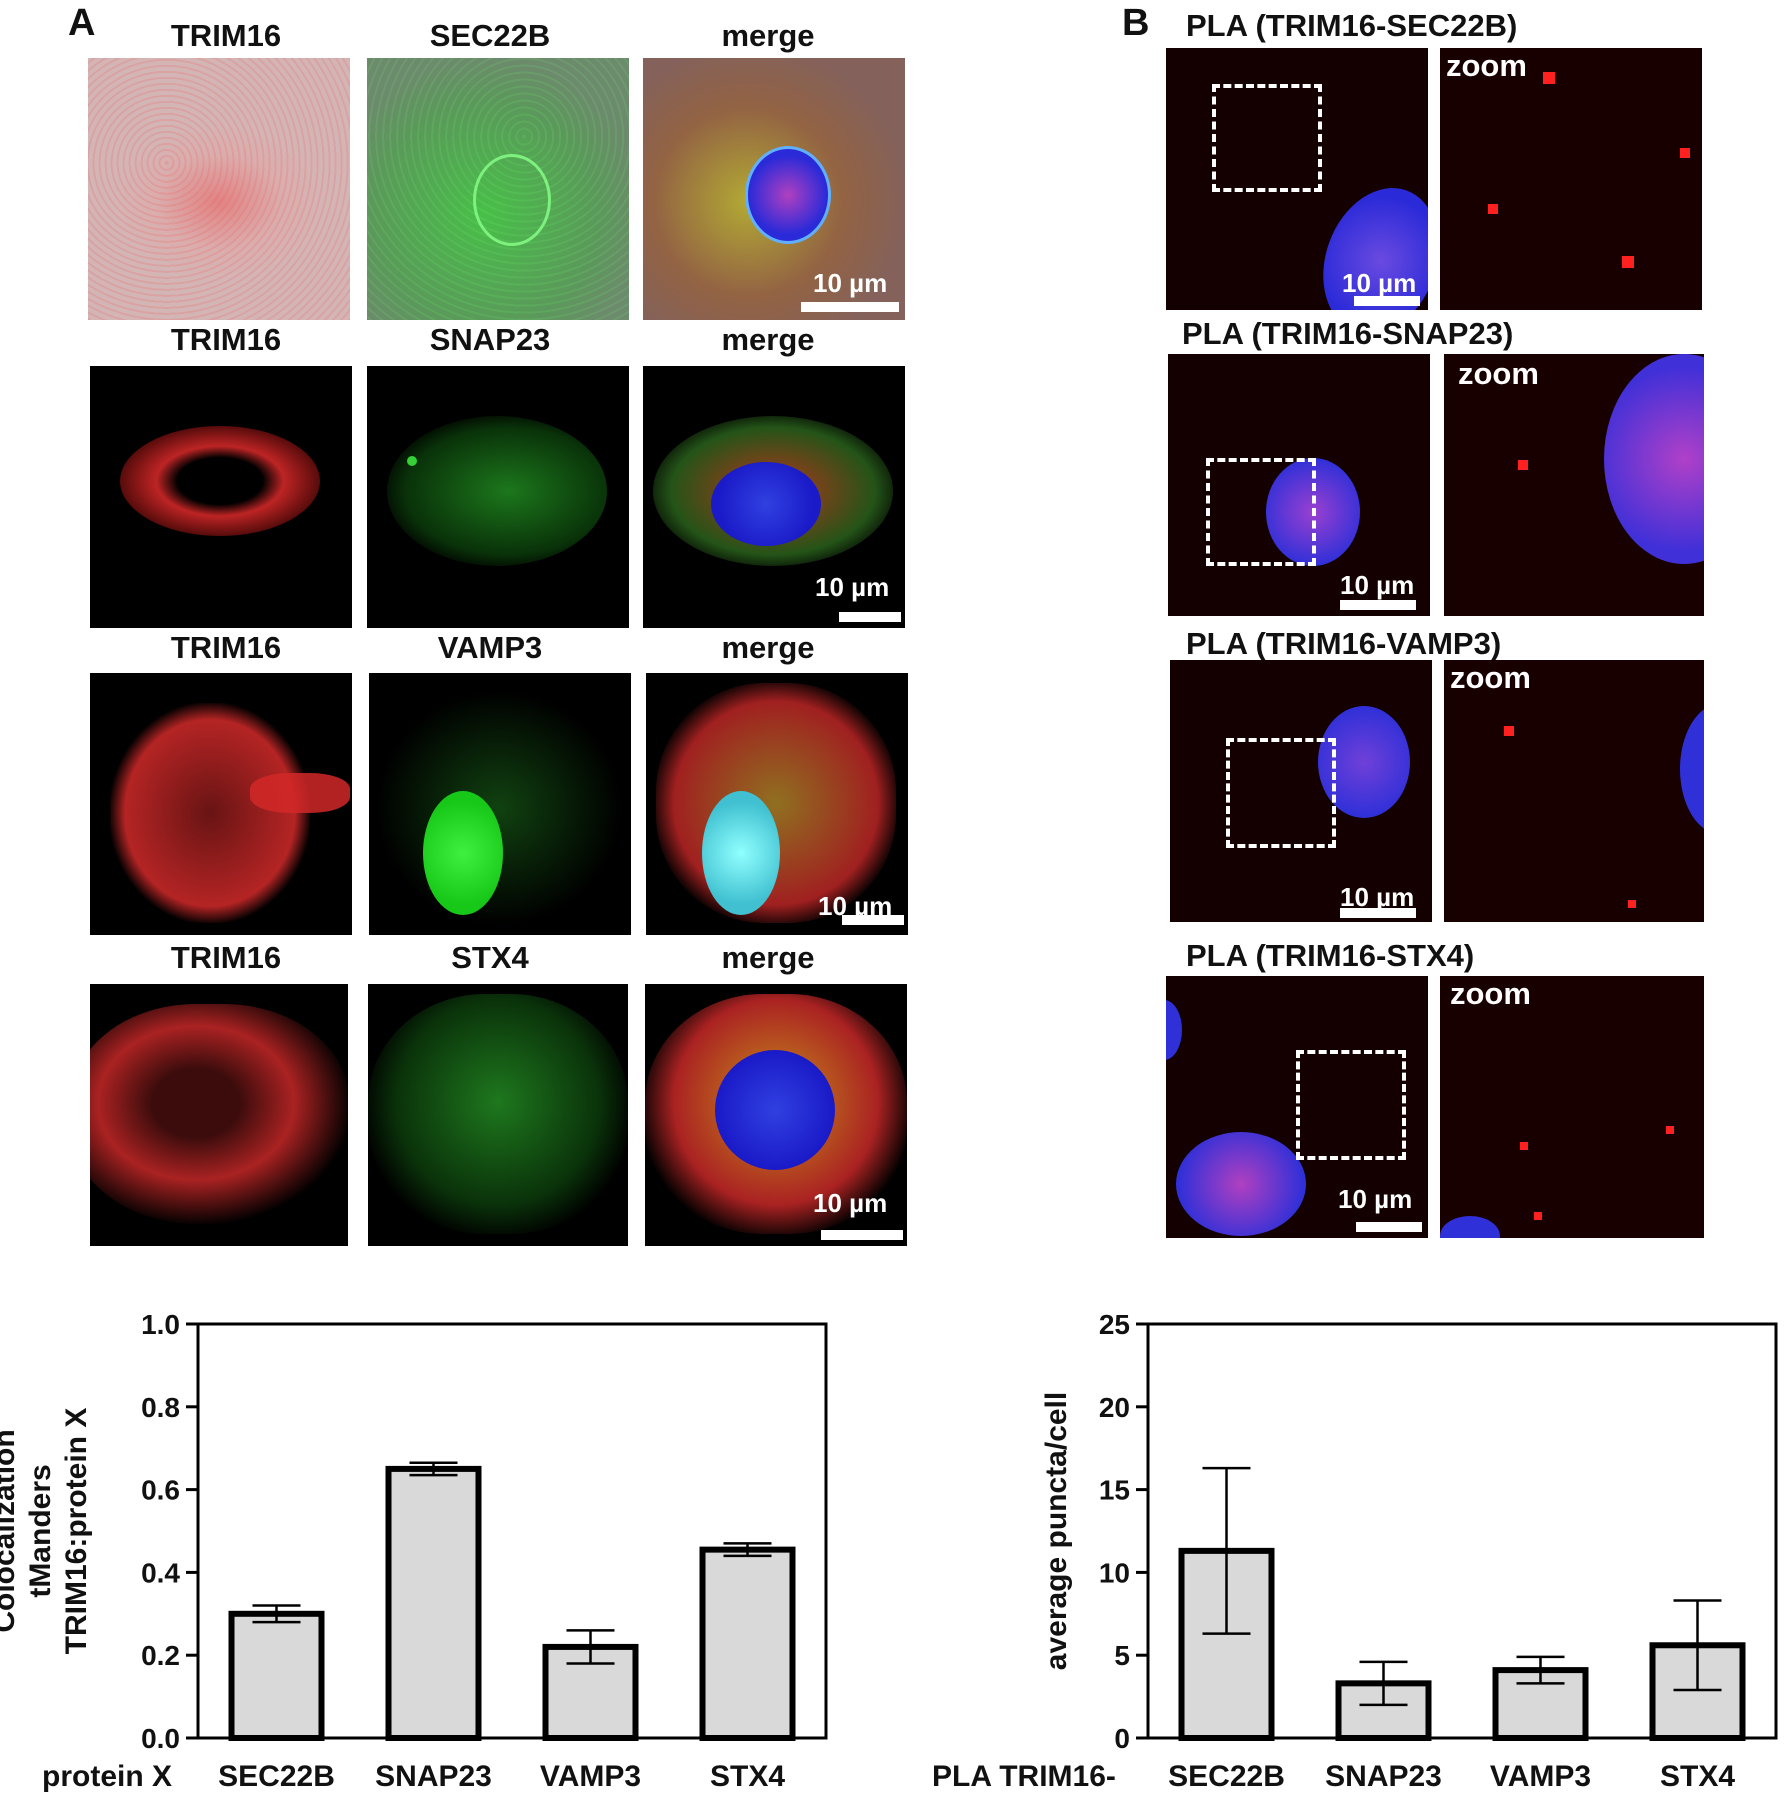 Image resolution: width=1788 pixels, height=1800 pixels. I want to click on image-trim16-vamp3-red, so click(221, 804).